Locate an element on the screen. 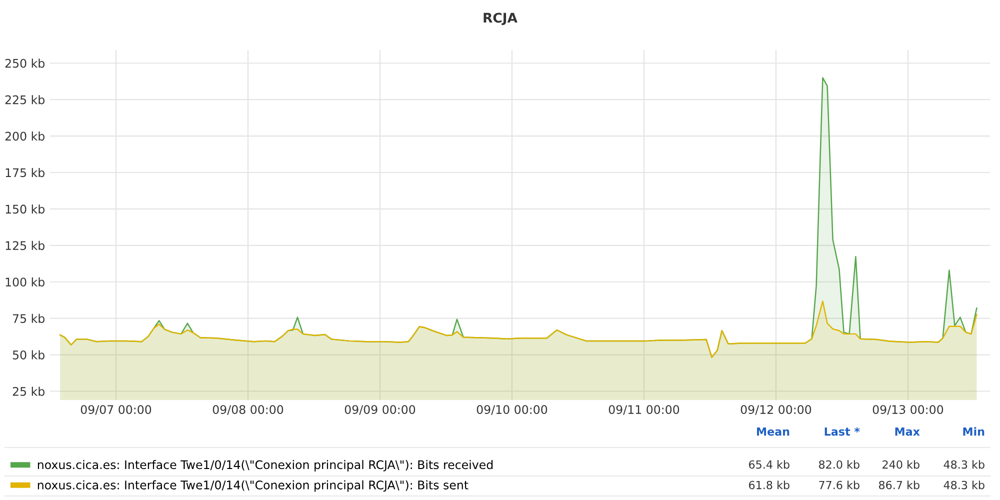 This screenshot has width=1000, height=500. text: 82.0 kb is located at coordinates (839, 464).